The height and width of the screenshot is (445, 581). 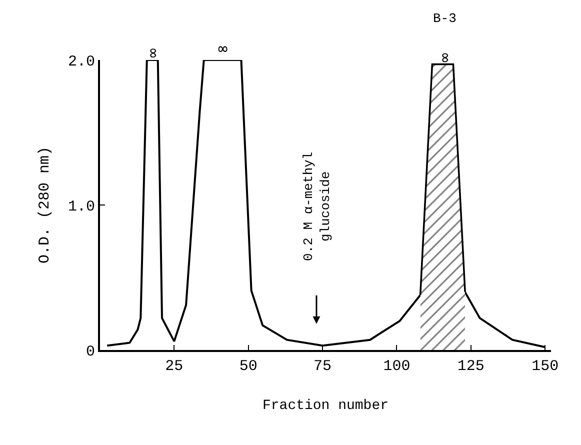 I want to click on y-tick-label: 2.0, so click(x=81, y=61).